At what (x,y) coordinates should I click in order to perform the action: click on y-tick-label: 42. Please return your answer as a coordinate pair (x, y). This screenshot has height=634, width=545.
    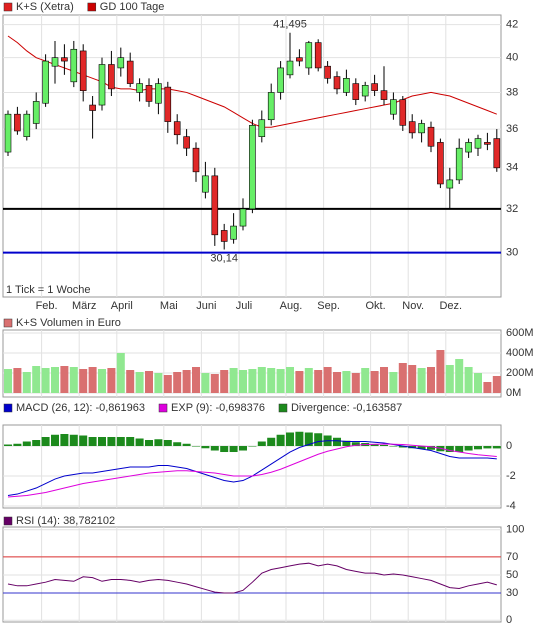
    Looking at the image, I should click on (512, 25).